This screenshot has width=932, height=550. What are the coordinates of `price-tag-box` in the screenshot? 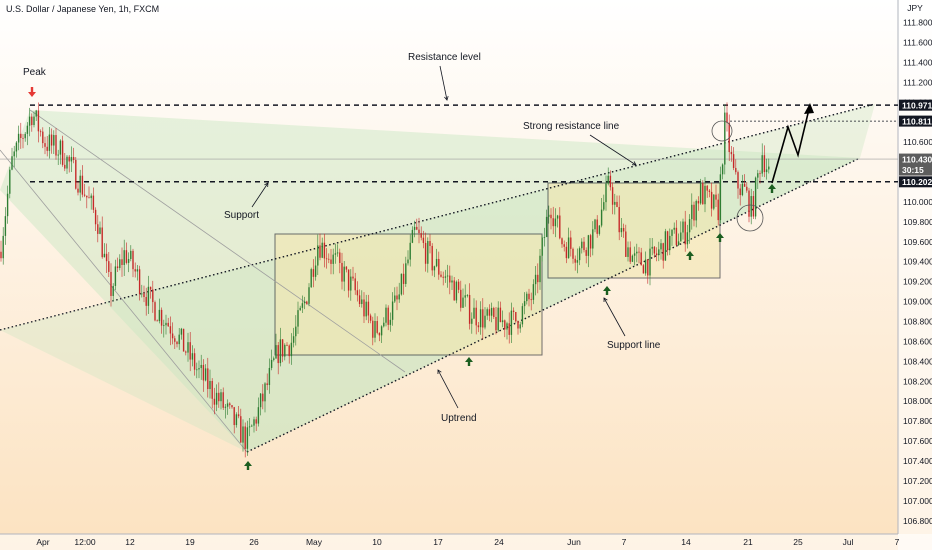 It's located at (915, 164).